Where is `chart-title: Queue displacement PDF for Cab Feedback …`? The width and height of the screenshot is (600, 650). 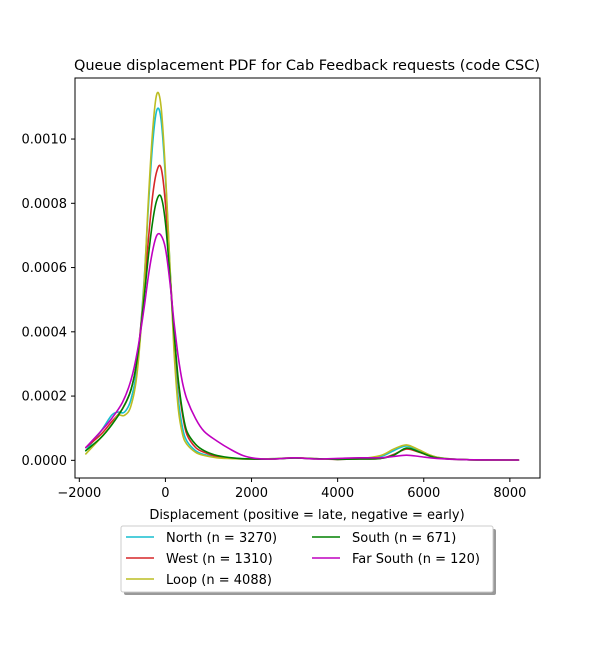 chart-title: Queue displacement PDF for Cab Feedback … is located at coordinates (307, 66).